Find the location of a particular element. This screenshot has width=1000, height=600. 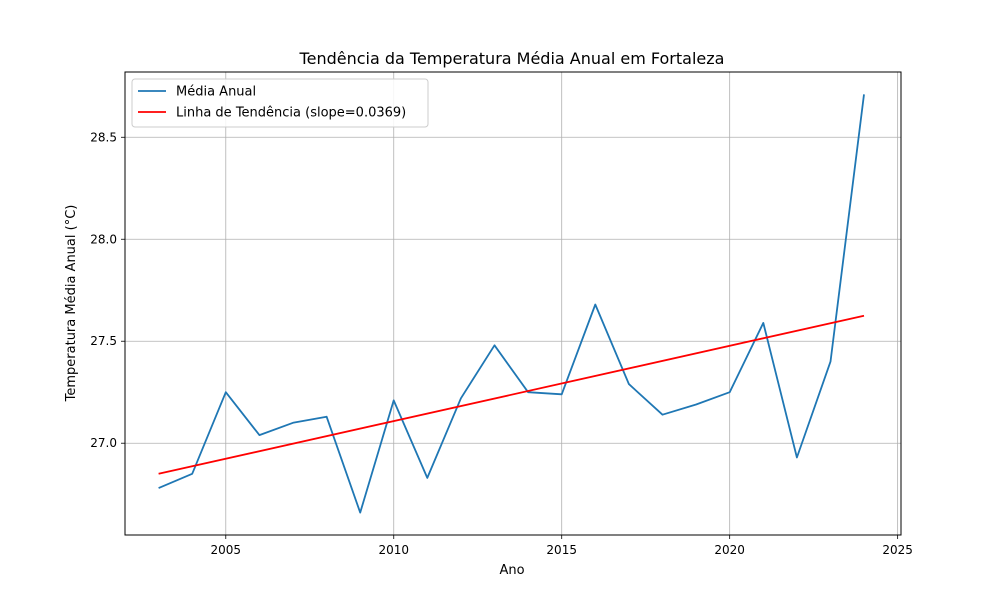

y-tick-label: 28.5 is located at coordinates (103, 137).